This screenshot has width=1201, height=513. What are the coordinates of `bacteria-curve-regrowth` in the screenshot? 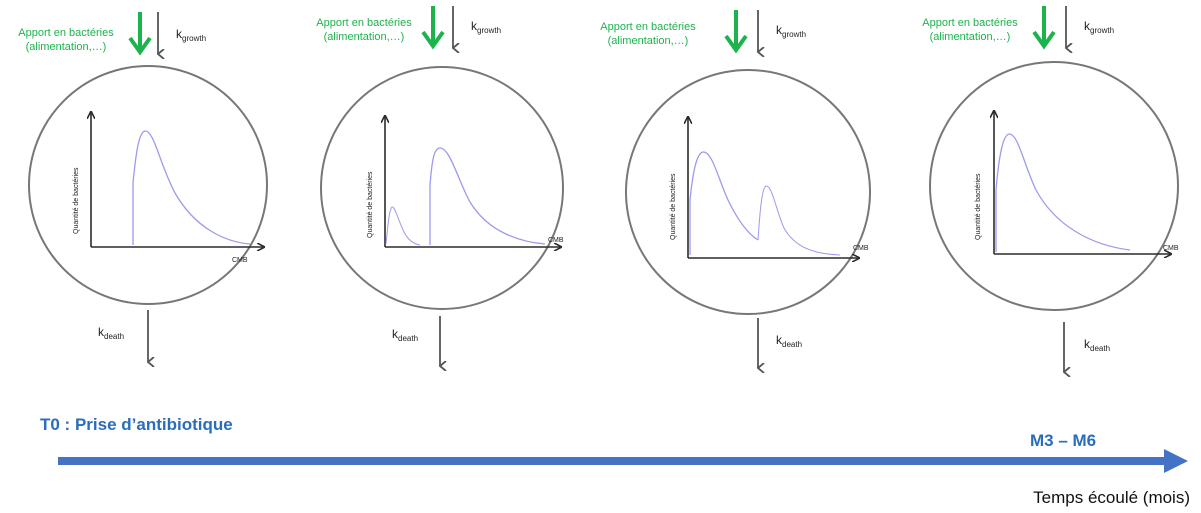 It's located at (799, 220).